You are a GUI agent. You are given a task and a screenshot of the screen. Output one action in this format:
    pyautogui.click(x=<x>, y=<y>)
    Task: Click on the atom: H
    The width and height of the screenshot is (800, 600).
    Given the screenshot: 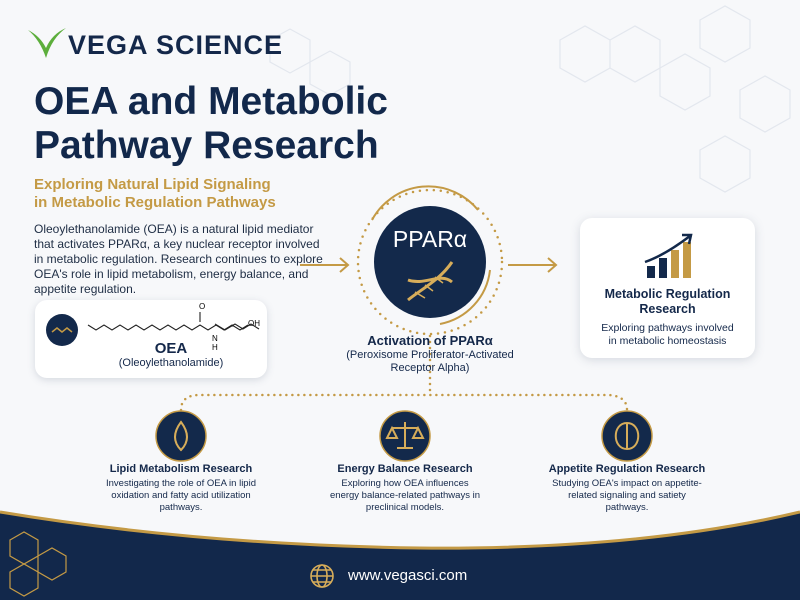 What is the action you would take?
    pyautogui.click(x=215, y=347)
    